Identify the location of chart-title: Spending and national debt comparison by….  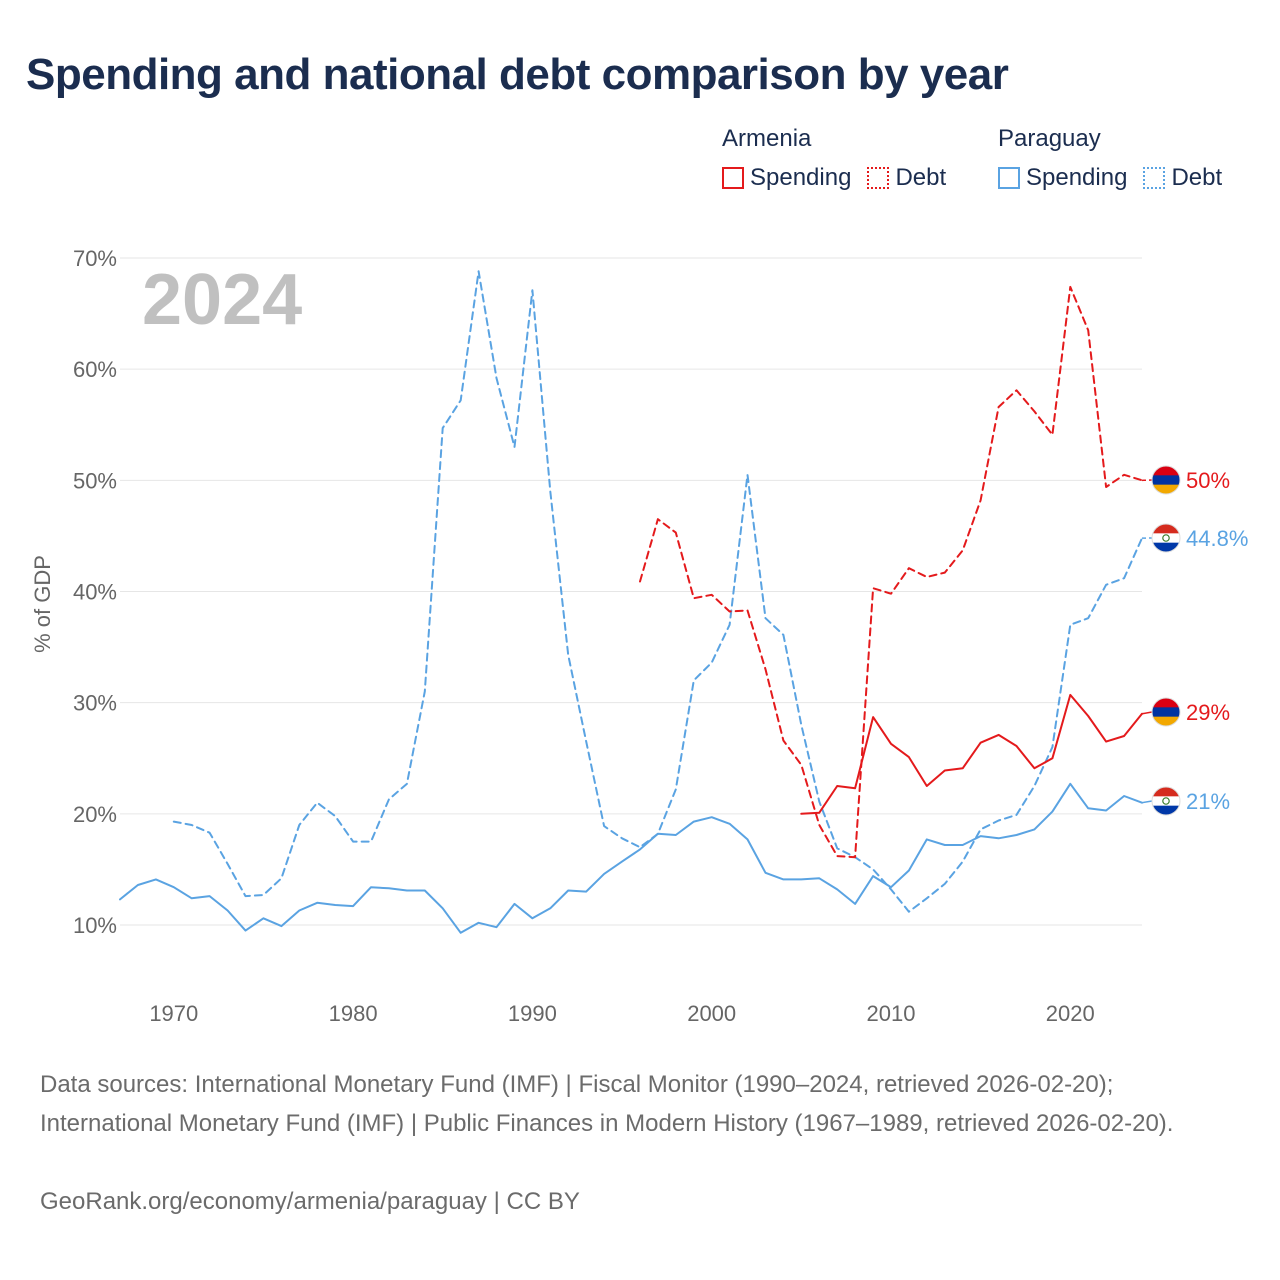
(517, 74).